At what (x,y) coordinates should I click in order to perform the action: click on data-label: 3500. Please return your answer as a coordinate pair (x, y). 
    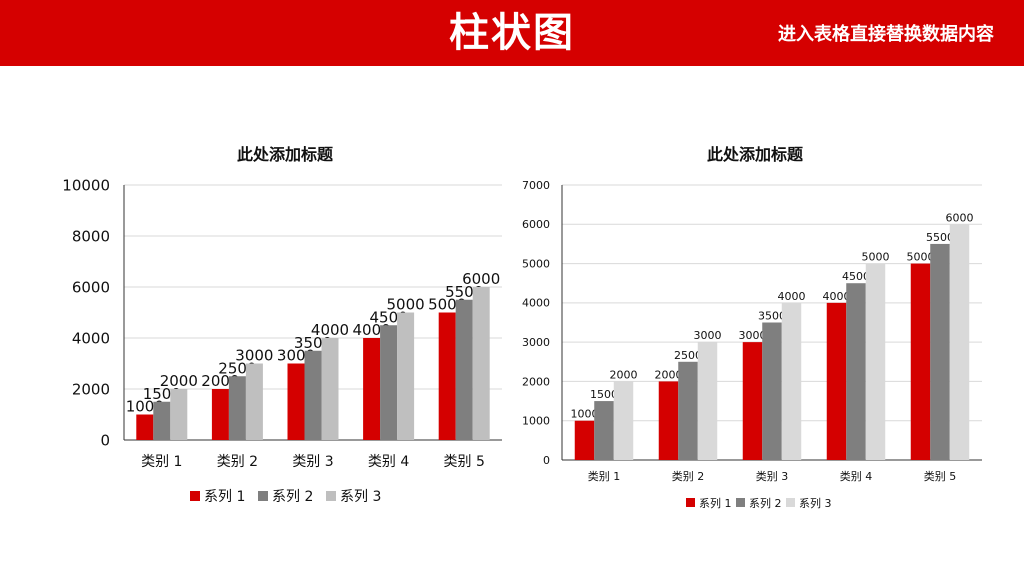
    Looking at the image, I should click on (772, 316).